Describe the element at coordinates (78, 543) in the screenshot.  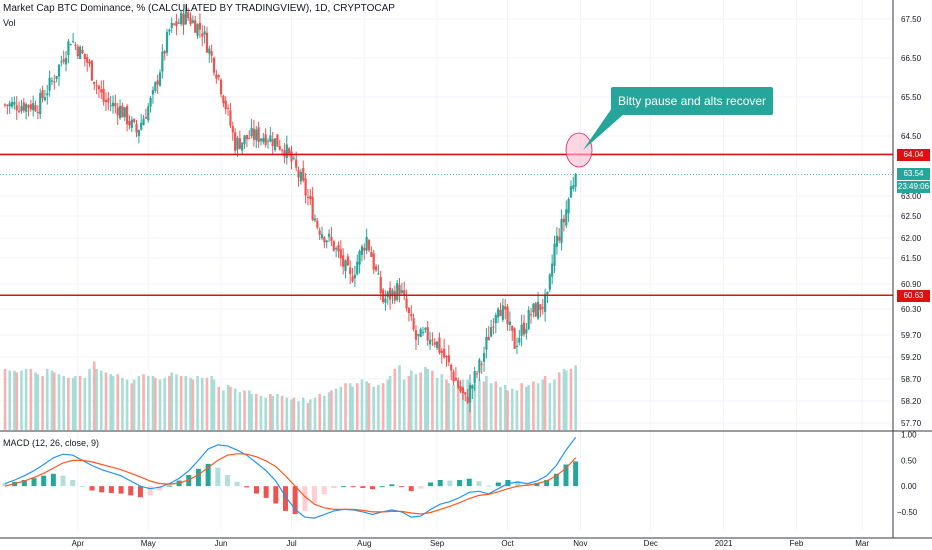
I see `x-tick-label: Apr` at that location.